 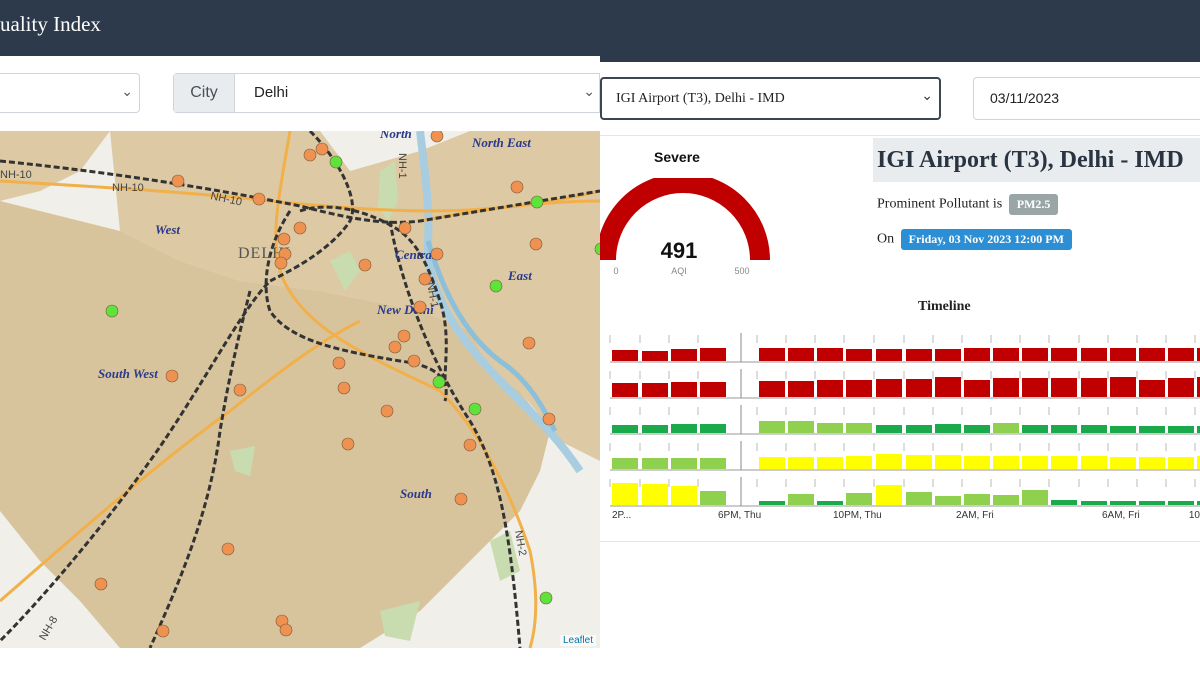 What do you see at coordinates (70, 93) in the screenshot?
I see `state-select: ⌄` at bounding box center [70, 93].